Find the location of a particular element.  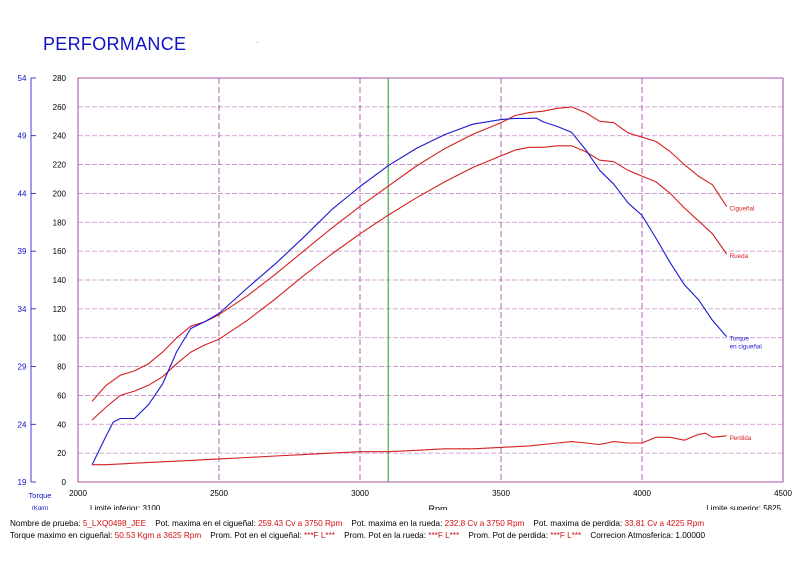

footer-label: Pot. maxima de perdida: is located at coordinates (574, 523).